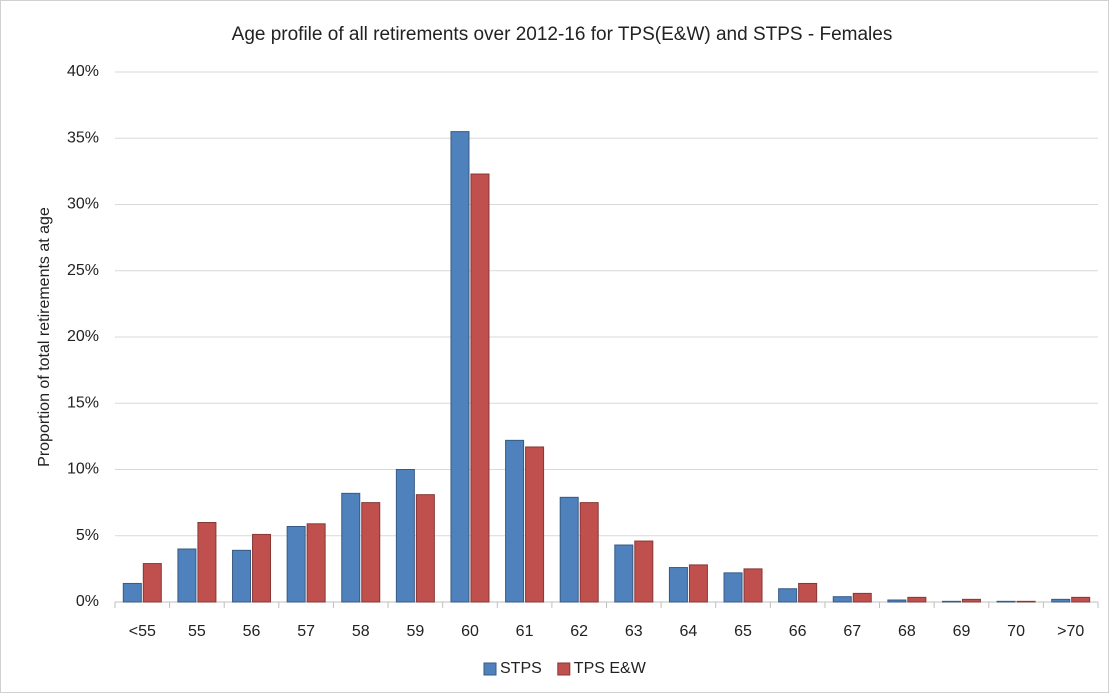  Describe the element at coordinates (470, 631) in the screenshot. I see `x-tick-label: 60` at that location.